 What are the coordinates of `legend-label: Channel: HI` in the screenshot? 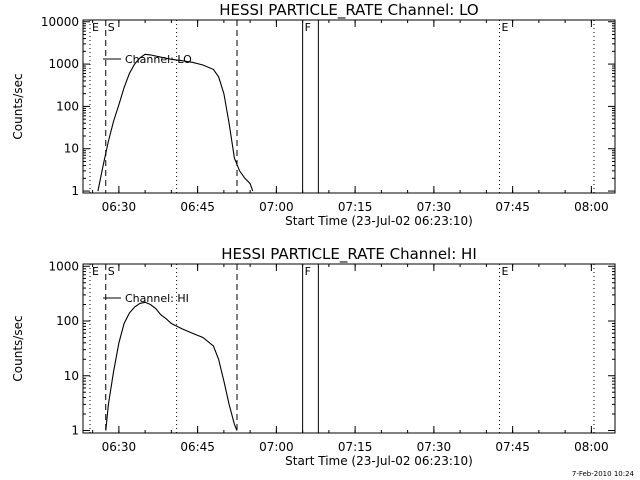 It's located at (157, 298).